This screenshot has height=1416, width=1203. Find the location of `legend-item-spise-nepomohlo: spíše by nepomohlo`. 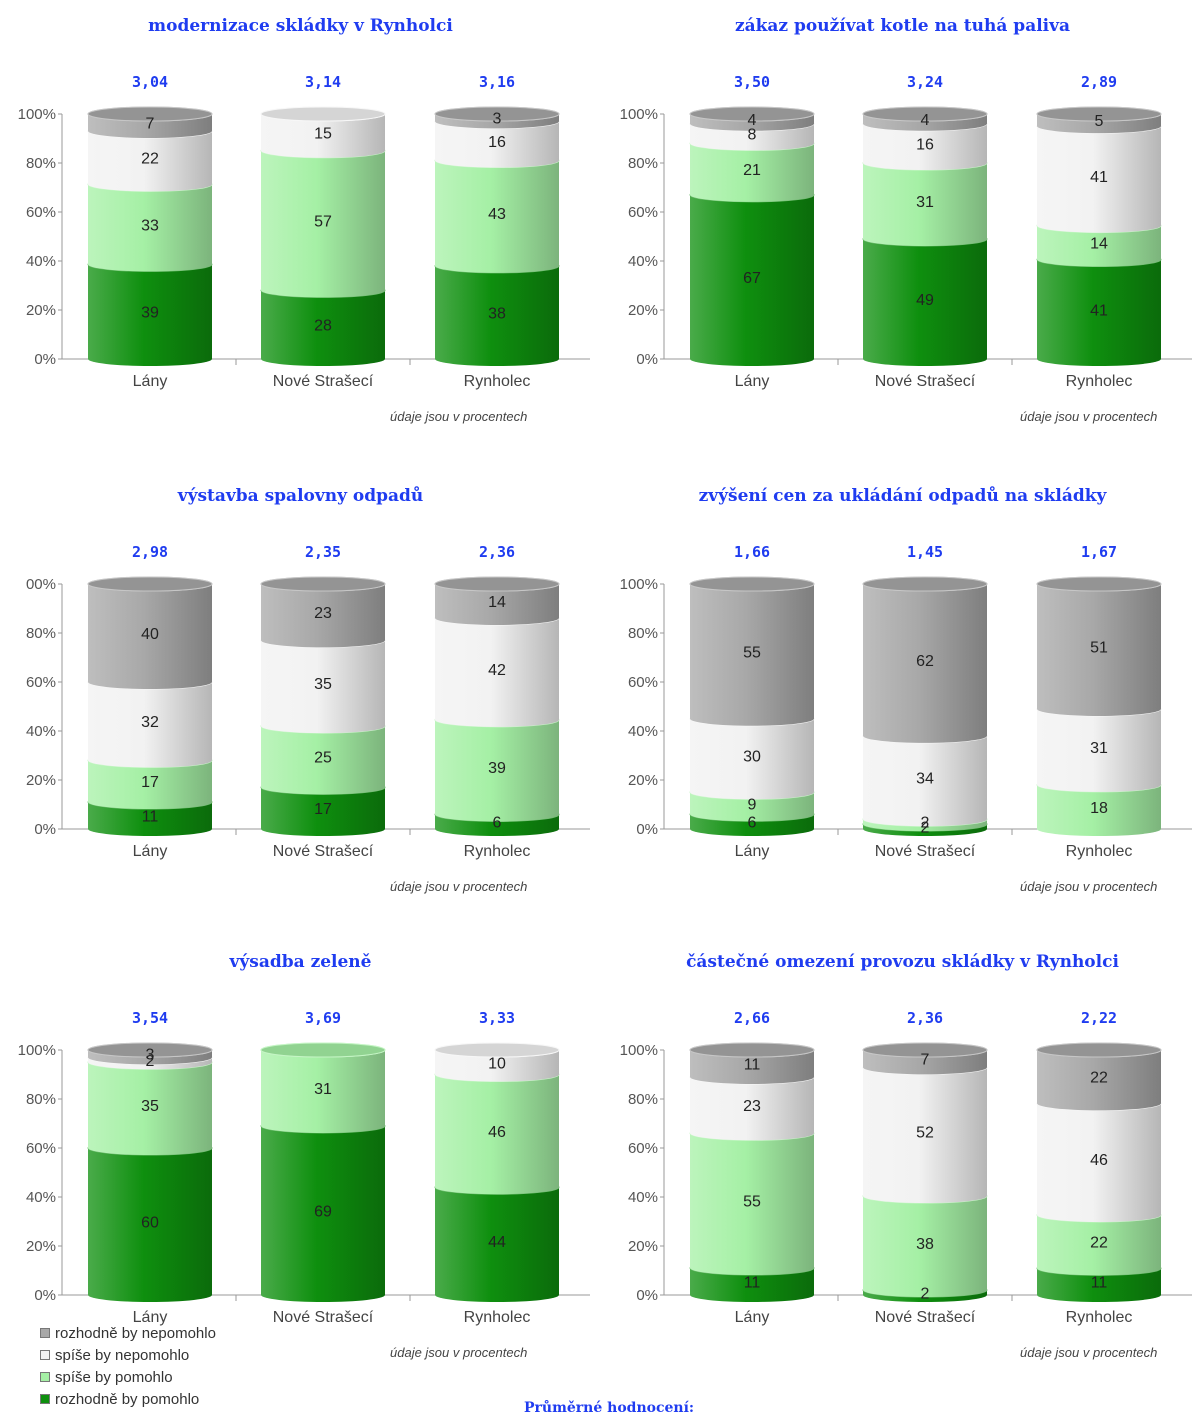

legend-item-spise-nepomohlo: spíše by nepomohlo is located at coordinates (128, 1355).